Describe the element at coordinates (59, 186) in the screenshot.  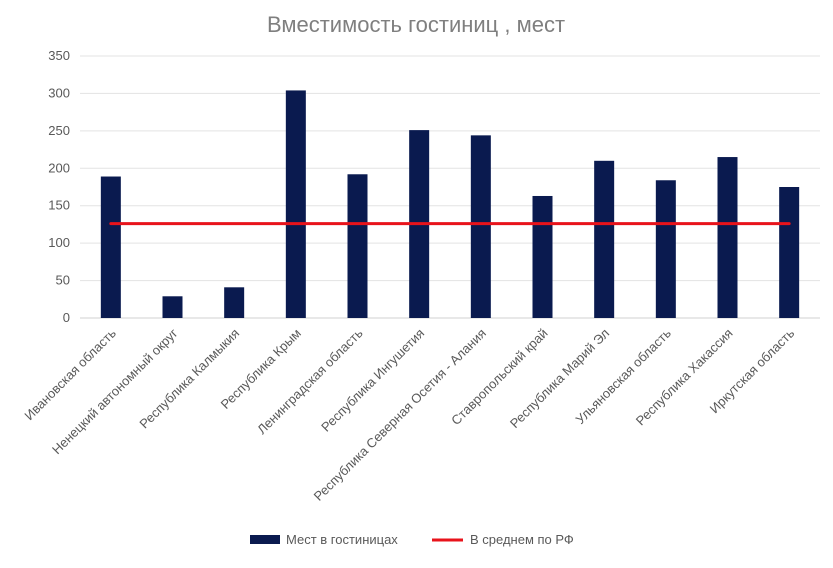
I see `y-axis-ticks: 0 50 100 150 200 250 300 350` at that location.